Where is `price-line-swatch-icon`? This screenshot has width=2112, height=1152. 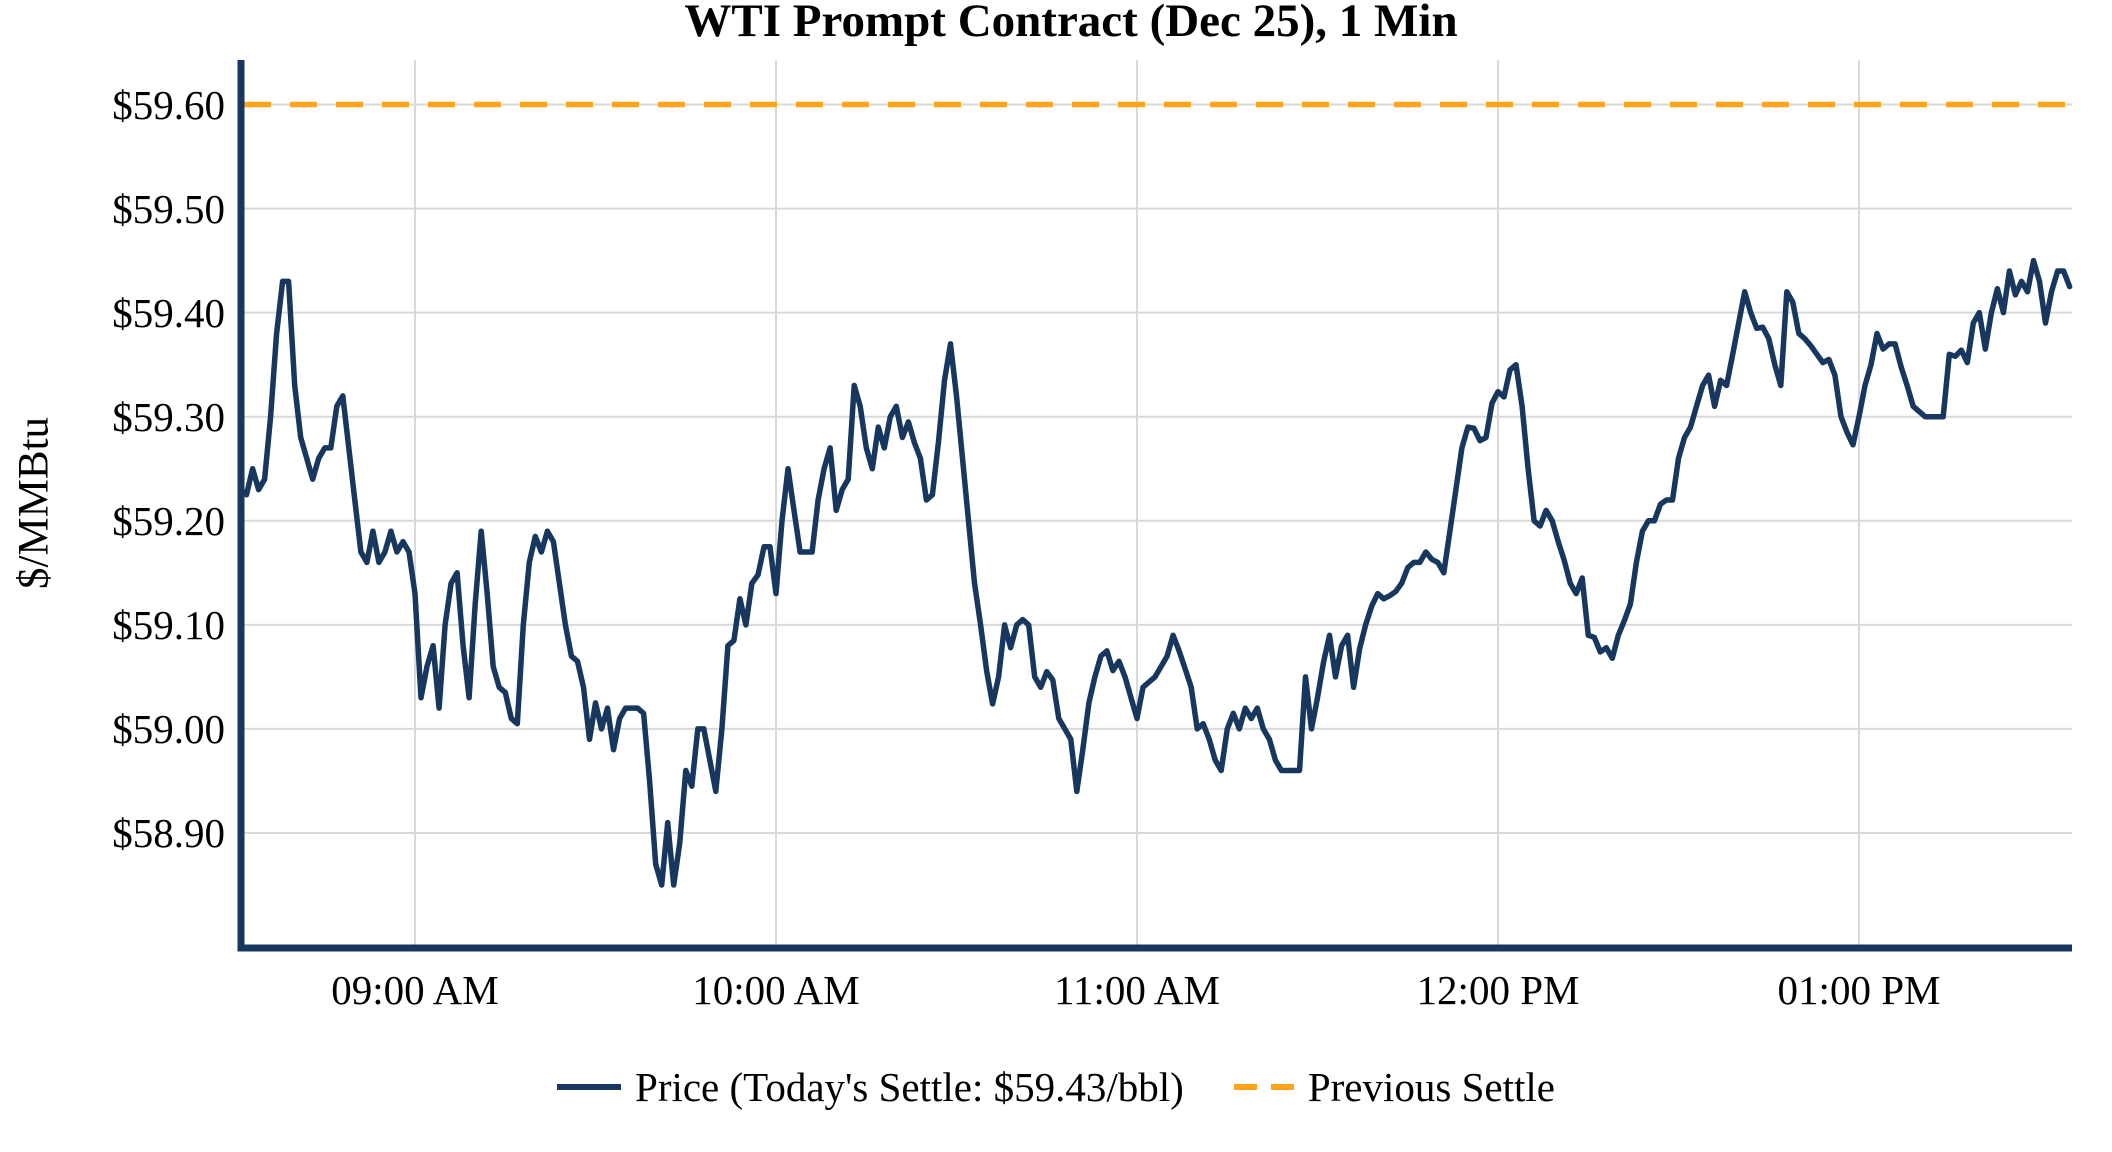 price-line-swatch-icon is located at coordinates (589, 1087).